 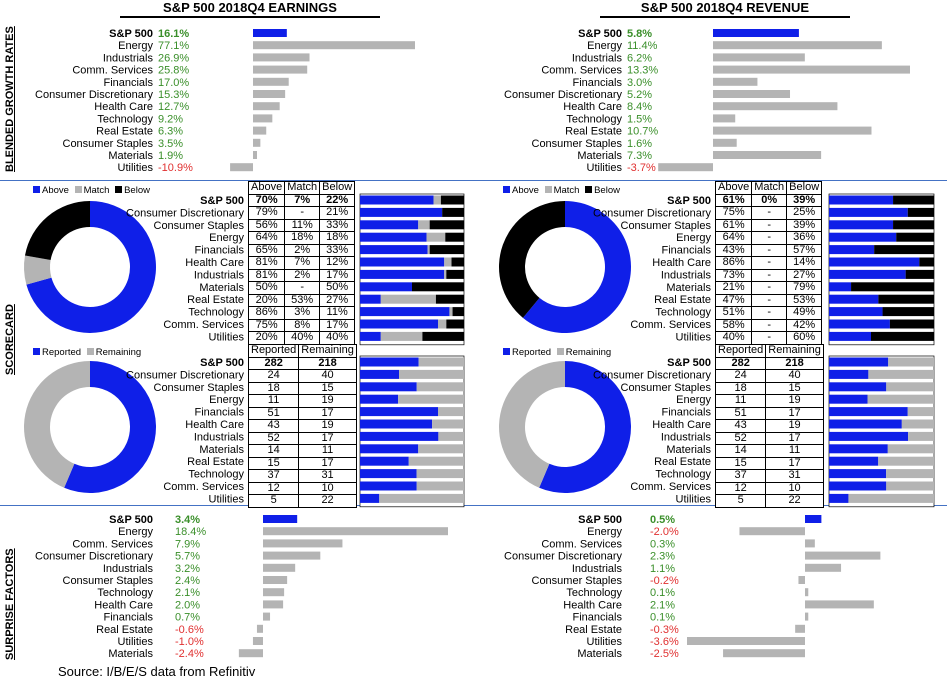 I want to click on revenue-reported-reported-energy: 11, so click(x=740, y=401).